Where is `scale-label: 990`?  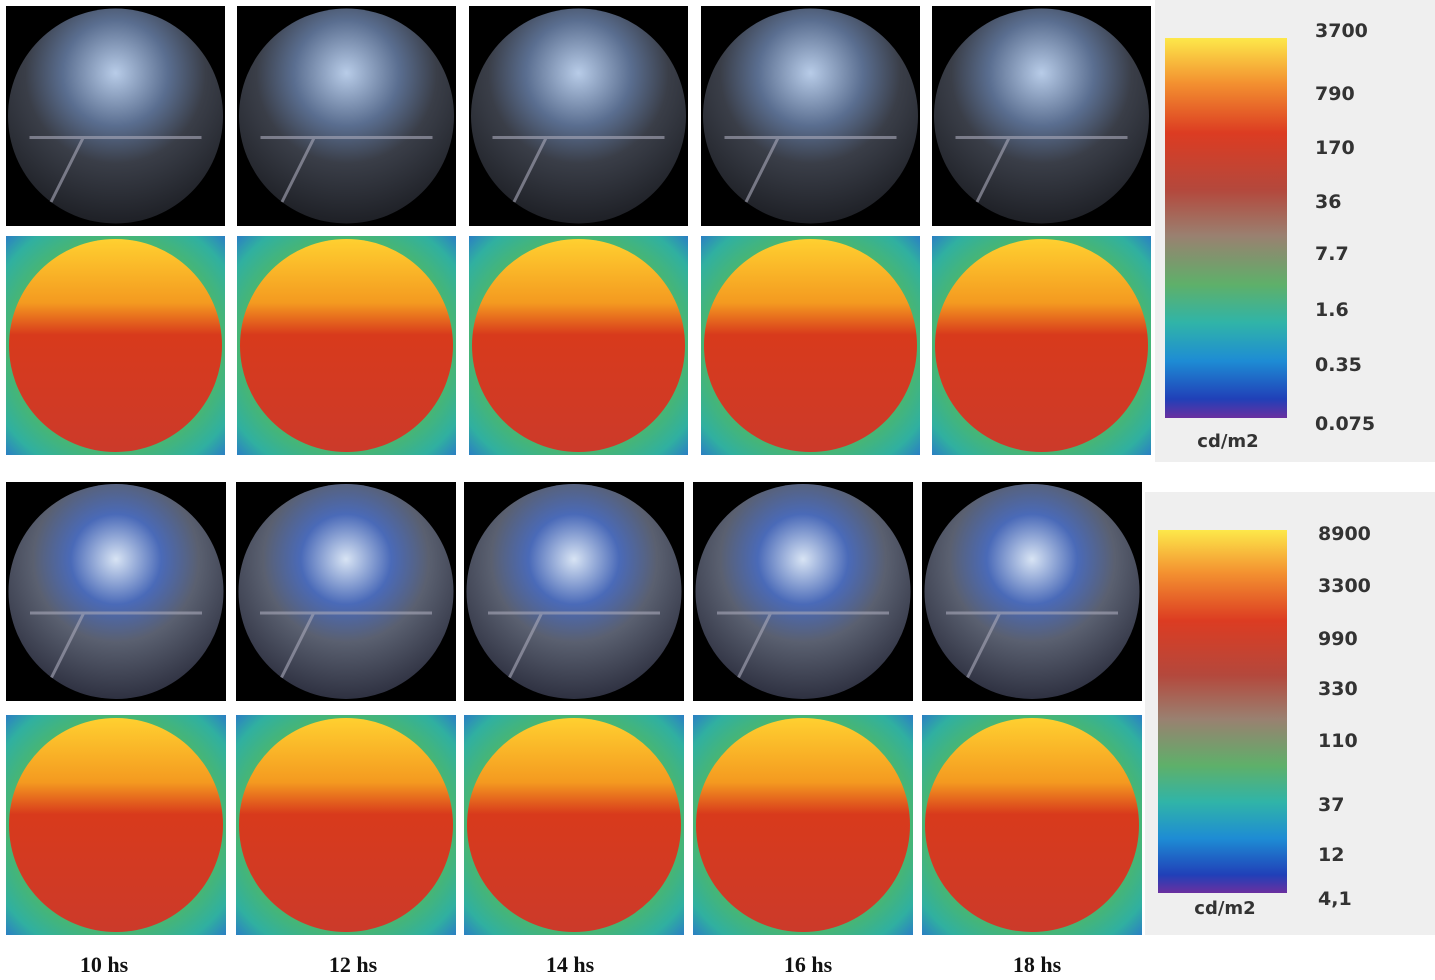 scale-label: 990 is located at coordinates (1338, 639).